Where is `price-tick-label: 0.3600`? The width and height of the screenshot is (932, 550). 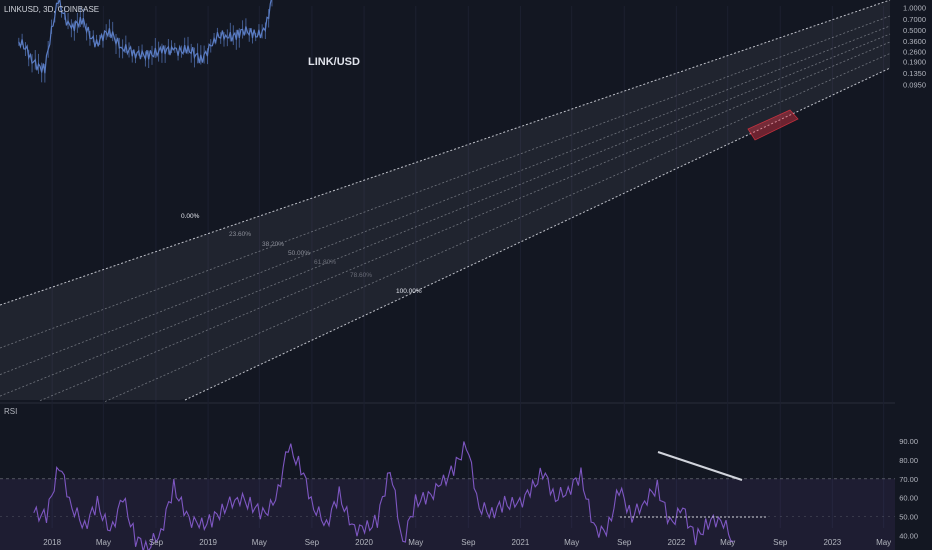
price-tick-label: 0.3600 is located at coordinates (914, 41).